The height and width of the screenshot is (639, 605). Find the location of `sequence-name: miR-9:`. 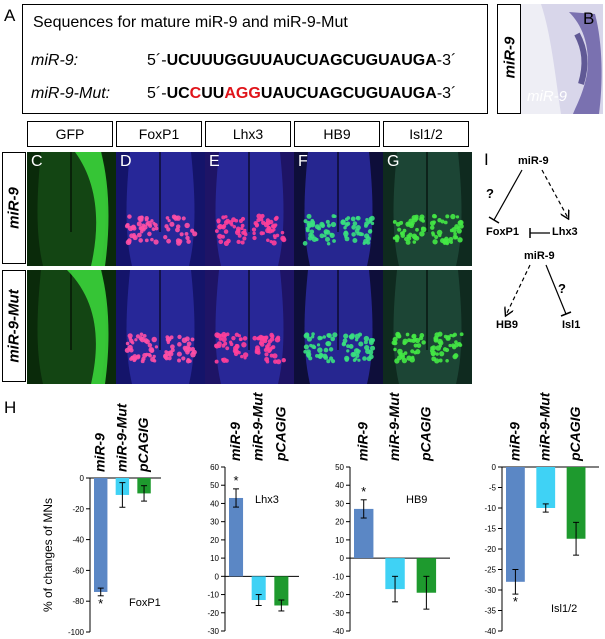

sequence-name: miR-9: is located at coordinates (55, 60).